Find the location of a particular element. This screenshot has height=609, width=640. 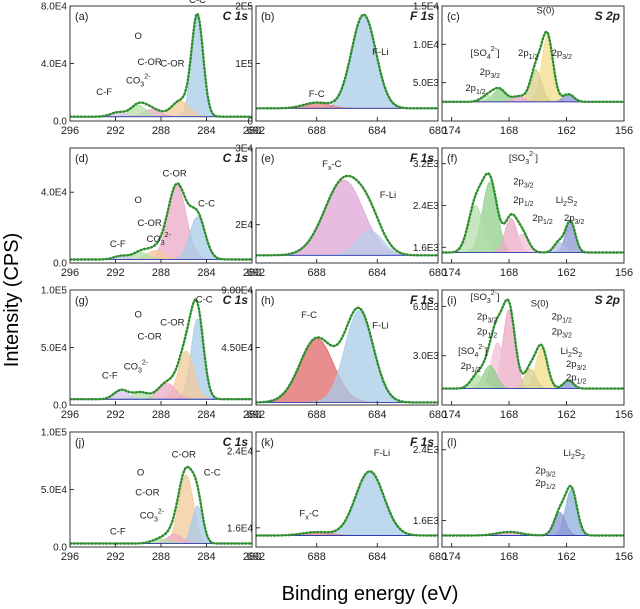

peak-annotation-sub: x is located at coordinates (307, 517).